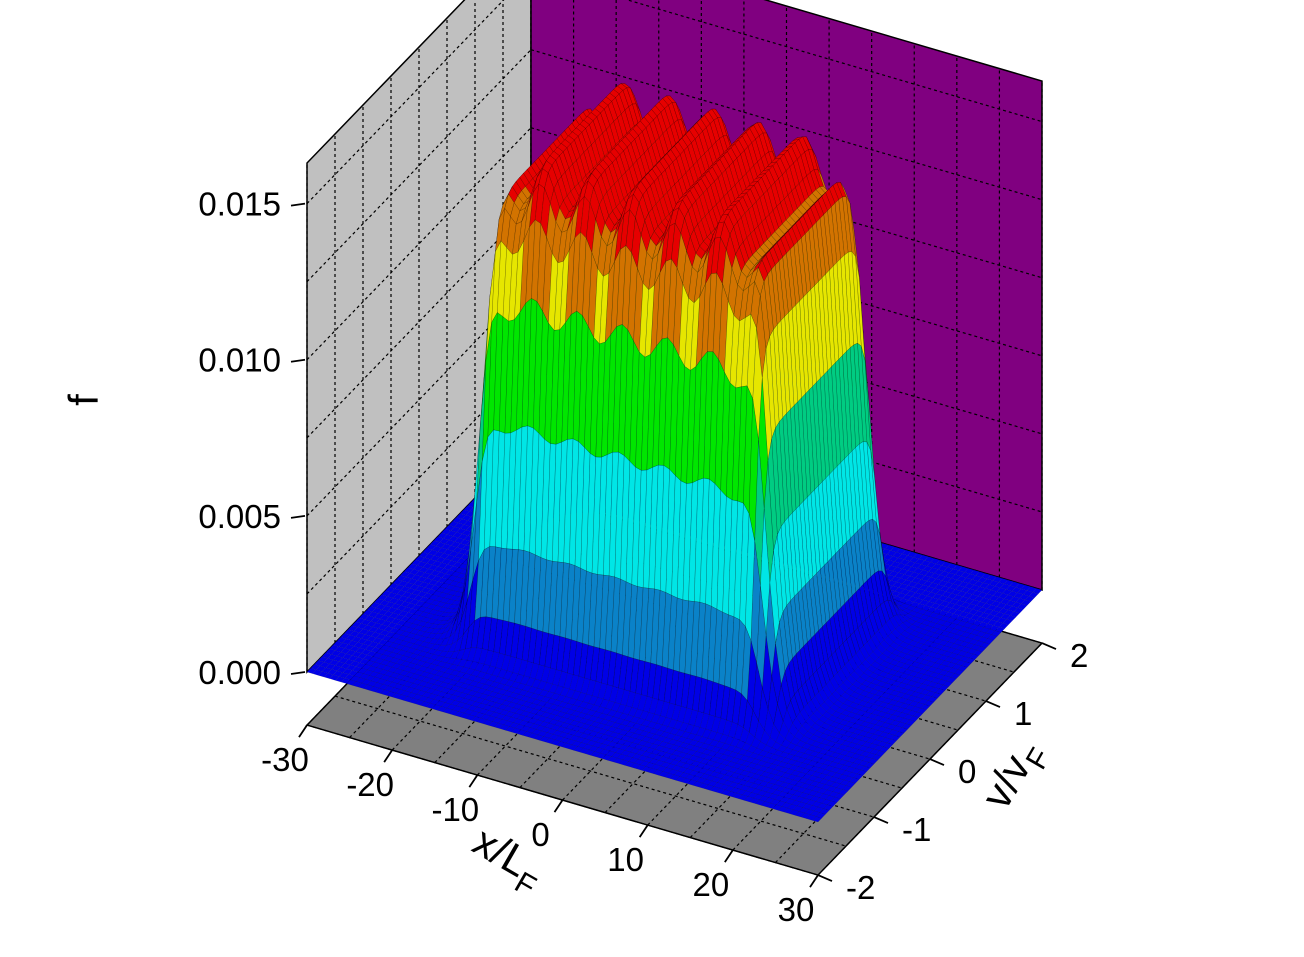  I want to click on left-wall-grid, so click(419, 336).